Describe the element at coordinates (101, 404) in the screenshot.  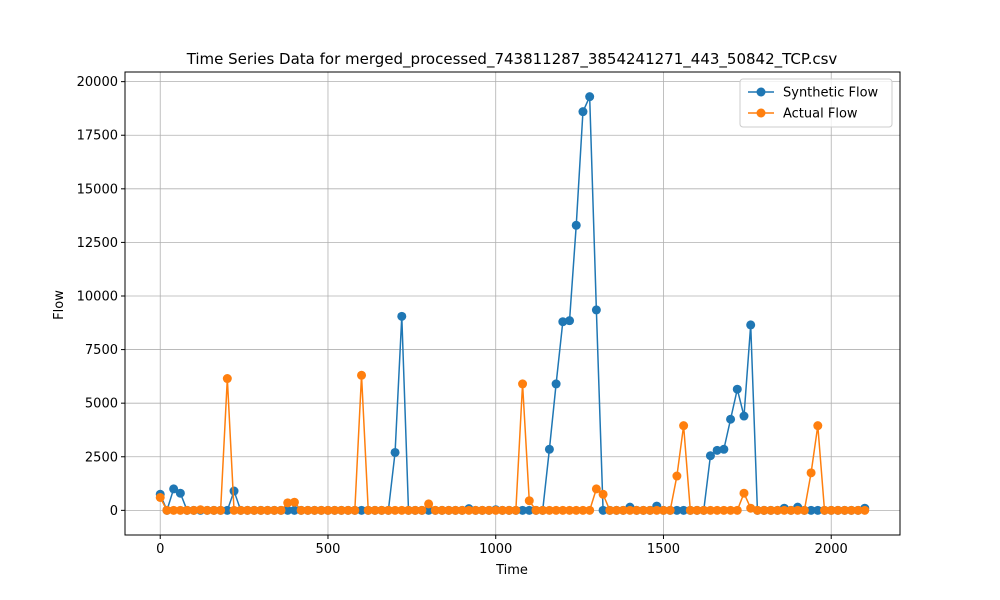
I see `y-tick-label: 5000` at that location.